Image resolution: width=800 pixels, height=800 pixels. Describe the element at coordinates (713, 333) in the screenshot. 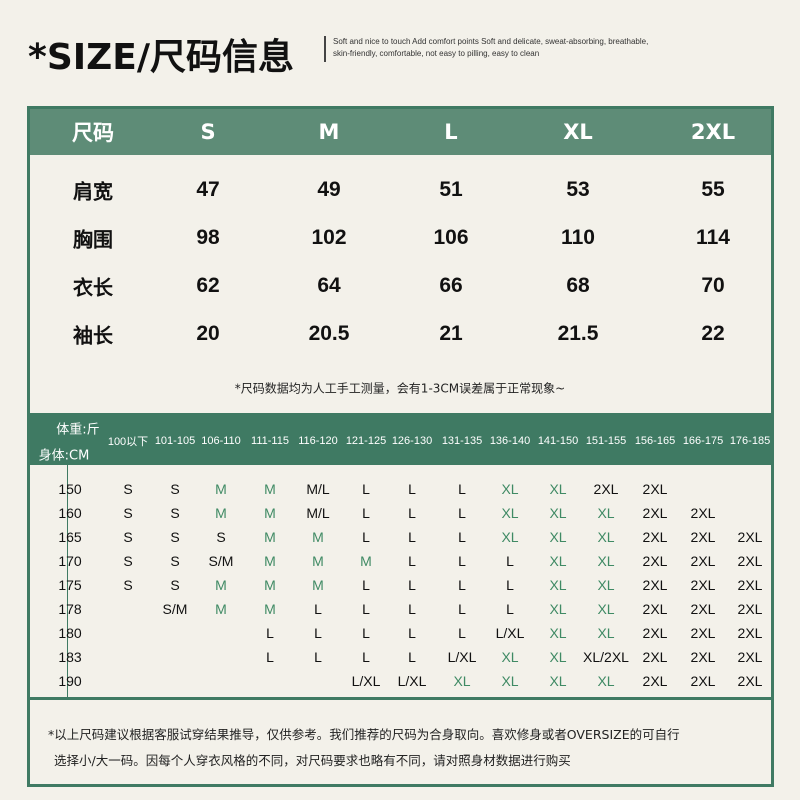

I see `measurement-value: 22` at that location.